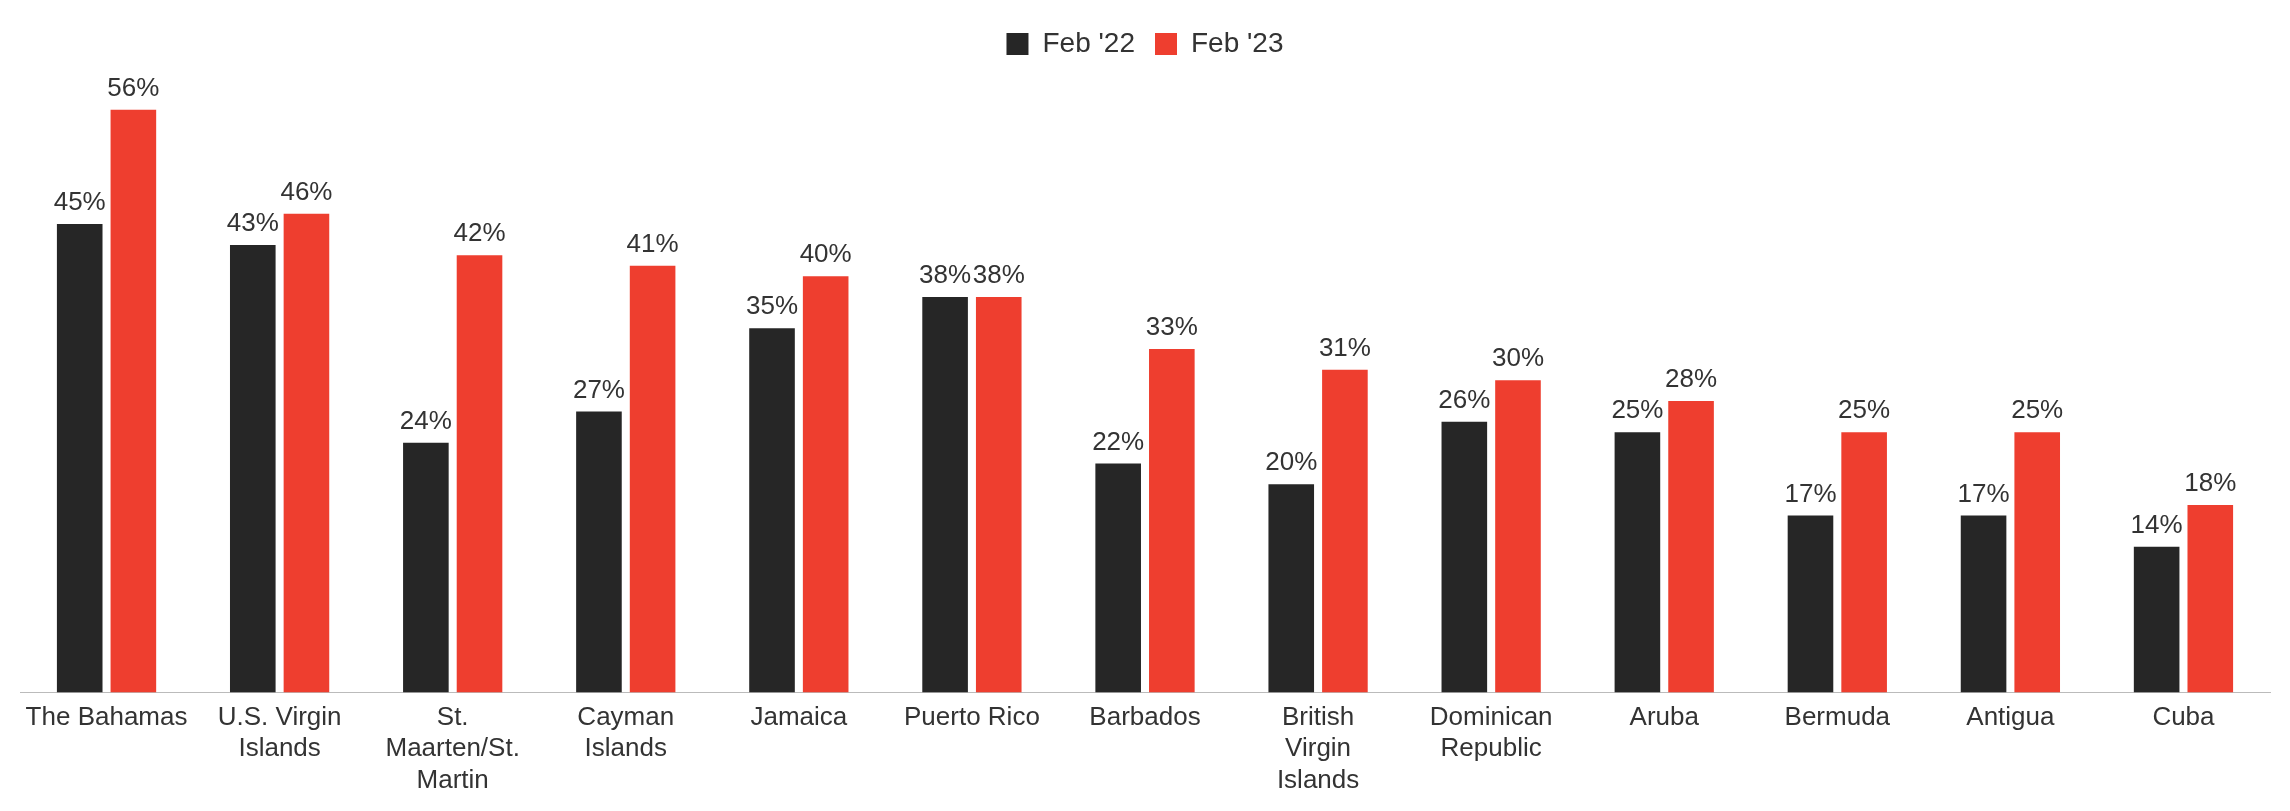 The image size is (2290, 811). I want to click on x-tick-label: Cuba, so click(2184, 716).